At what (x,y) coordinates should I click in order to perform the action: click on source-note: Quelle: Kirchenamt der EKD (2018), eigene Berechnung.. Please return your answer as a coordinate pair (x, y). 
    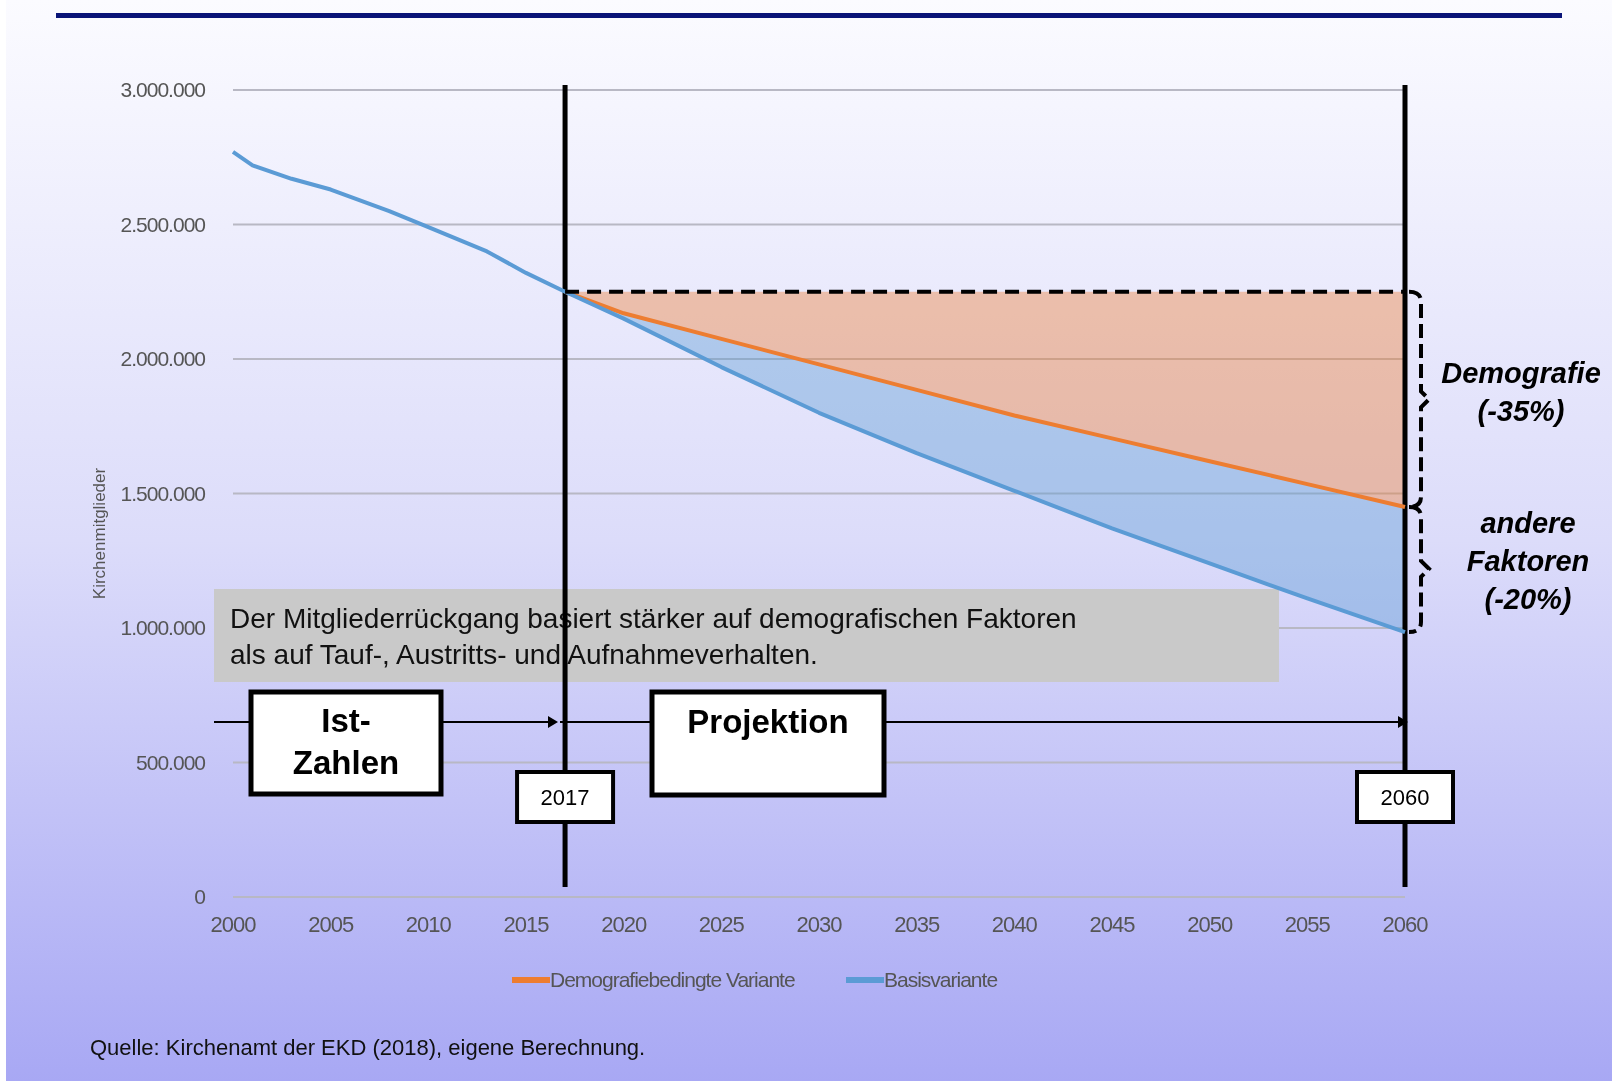
    Looking at the image, I should click on (368, 1047).